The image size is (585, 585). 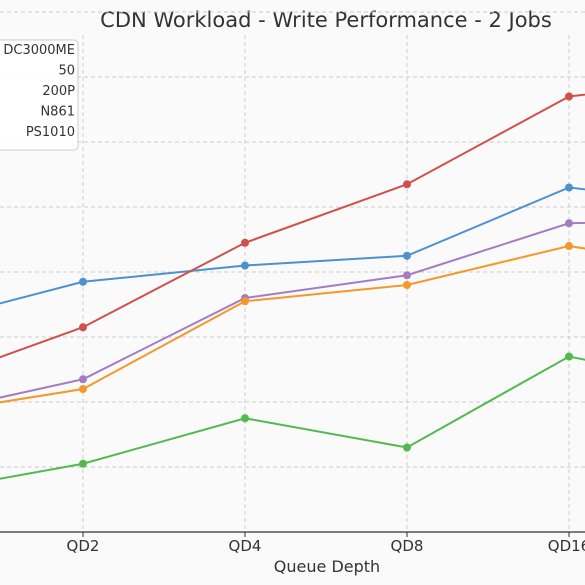 What do you see at coordinates (407, 546) in the screenshot?
I see `x-tick-label: QD8` at bounding box center [407, 546].